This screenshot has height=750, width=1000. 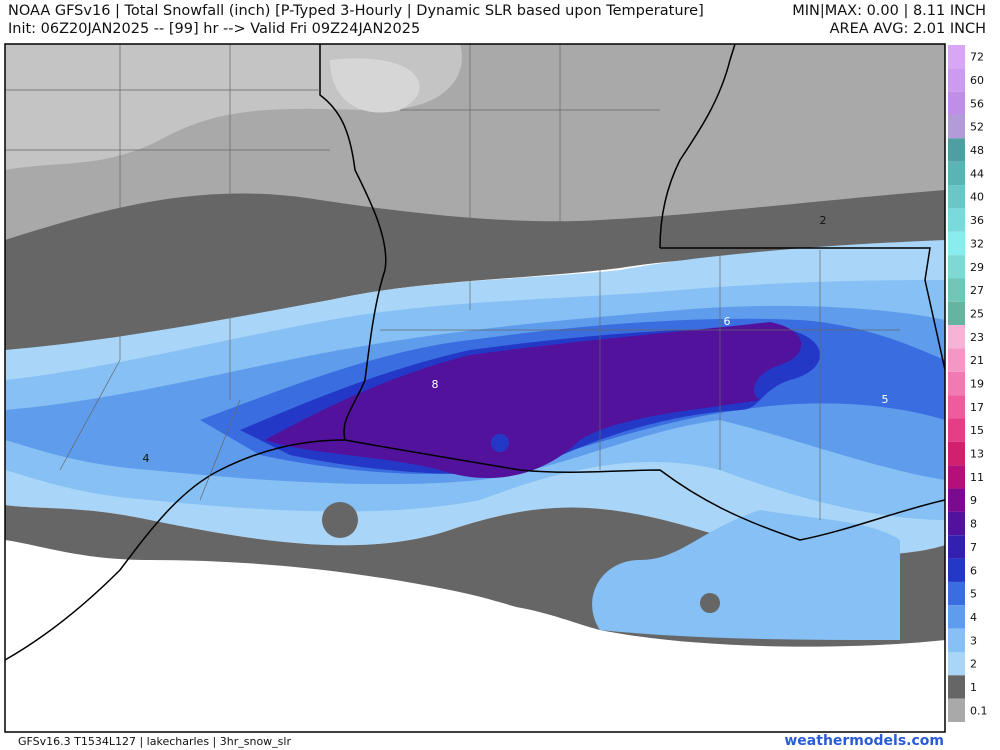 What do you see at coordinates (907, 29) in the screenshot?
I see `area-average: AREA AVG: 2.01 INCH` at bounding box center [907, 29].